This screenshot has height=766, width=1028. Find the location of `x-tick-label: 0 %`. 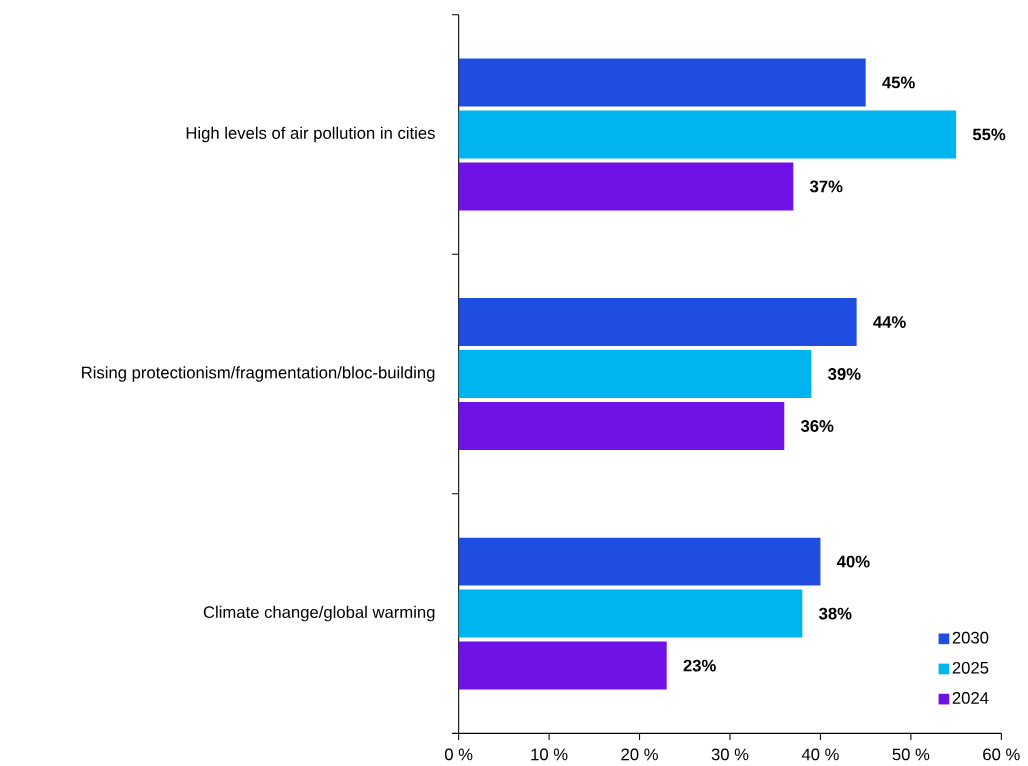

x-tick-label: 0 % is located at coordinates (458, 754).